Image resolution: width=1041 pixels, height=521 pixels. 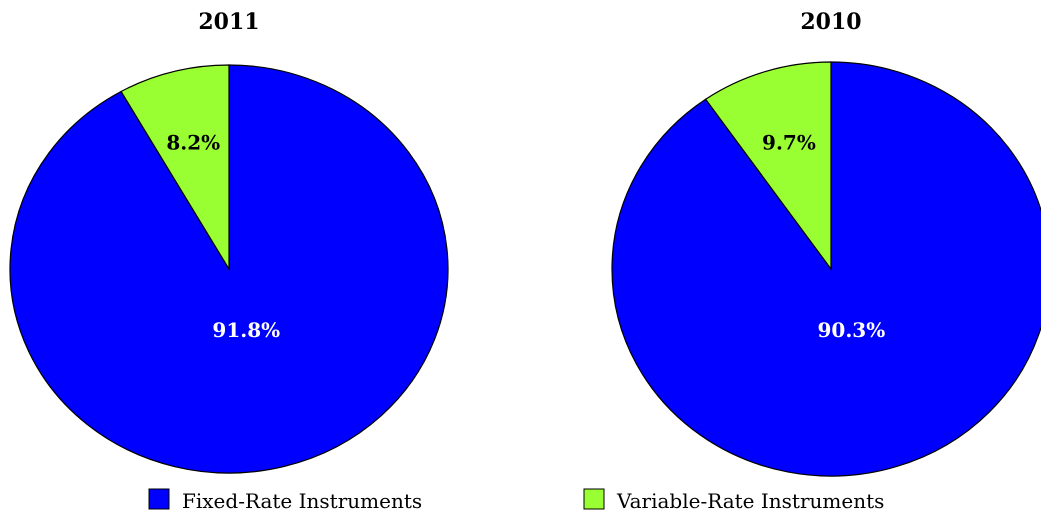 What do you see at coordinates (789, 143) in the screenshot?
I see `slice-label-variable-rate-instruments: 9.7%` at bounding box center [789, 143].